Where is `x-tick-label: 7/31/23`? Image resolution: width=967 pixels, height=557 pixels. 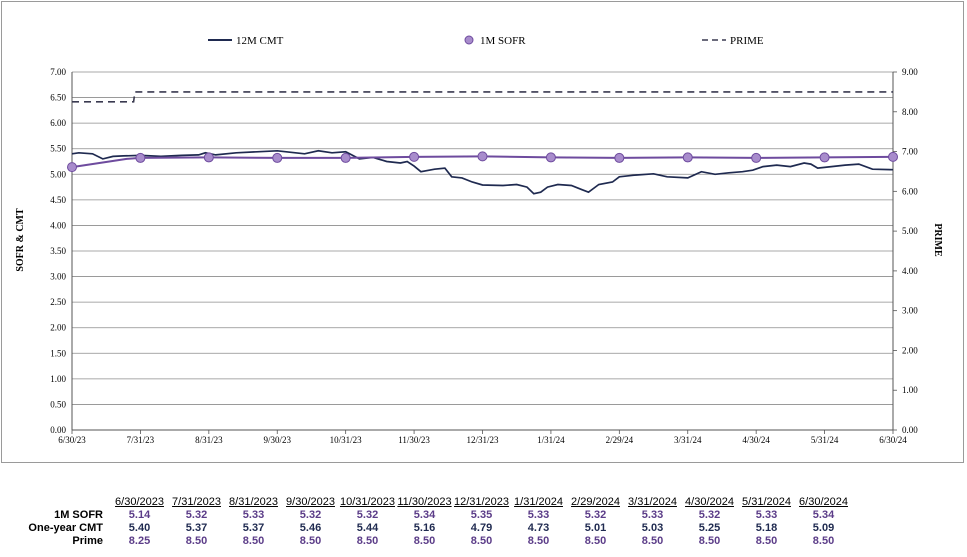
x-tick-label: 7/31/23 is located at coordinates (141, 440).